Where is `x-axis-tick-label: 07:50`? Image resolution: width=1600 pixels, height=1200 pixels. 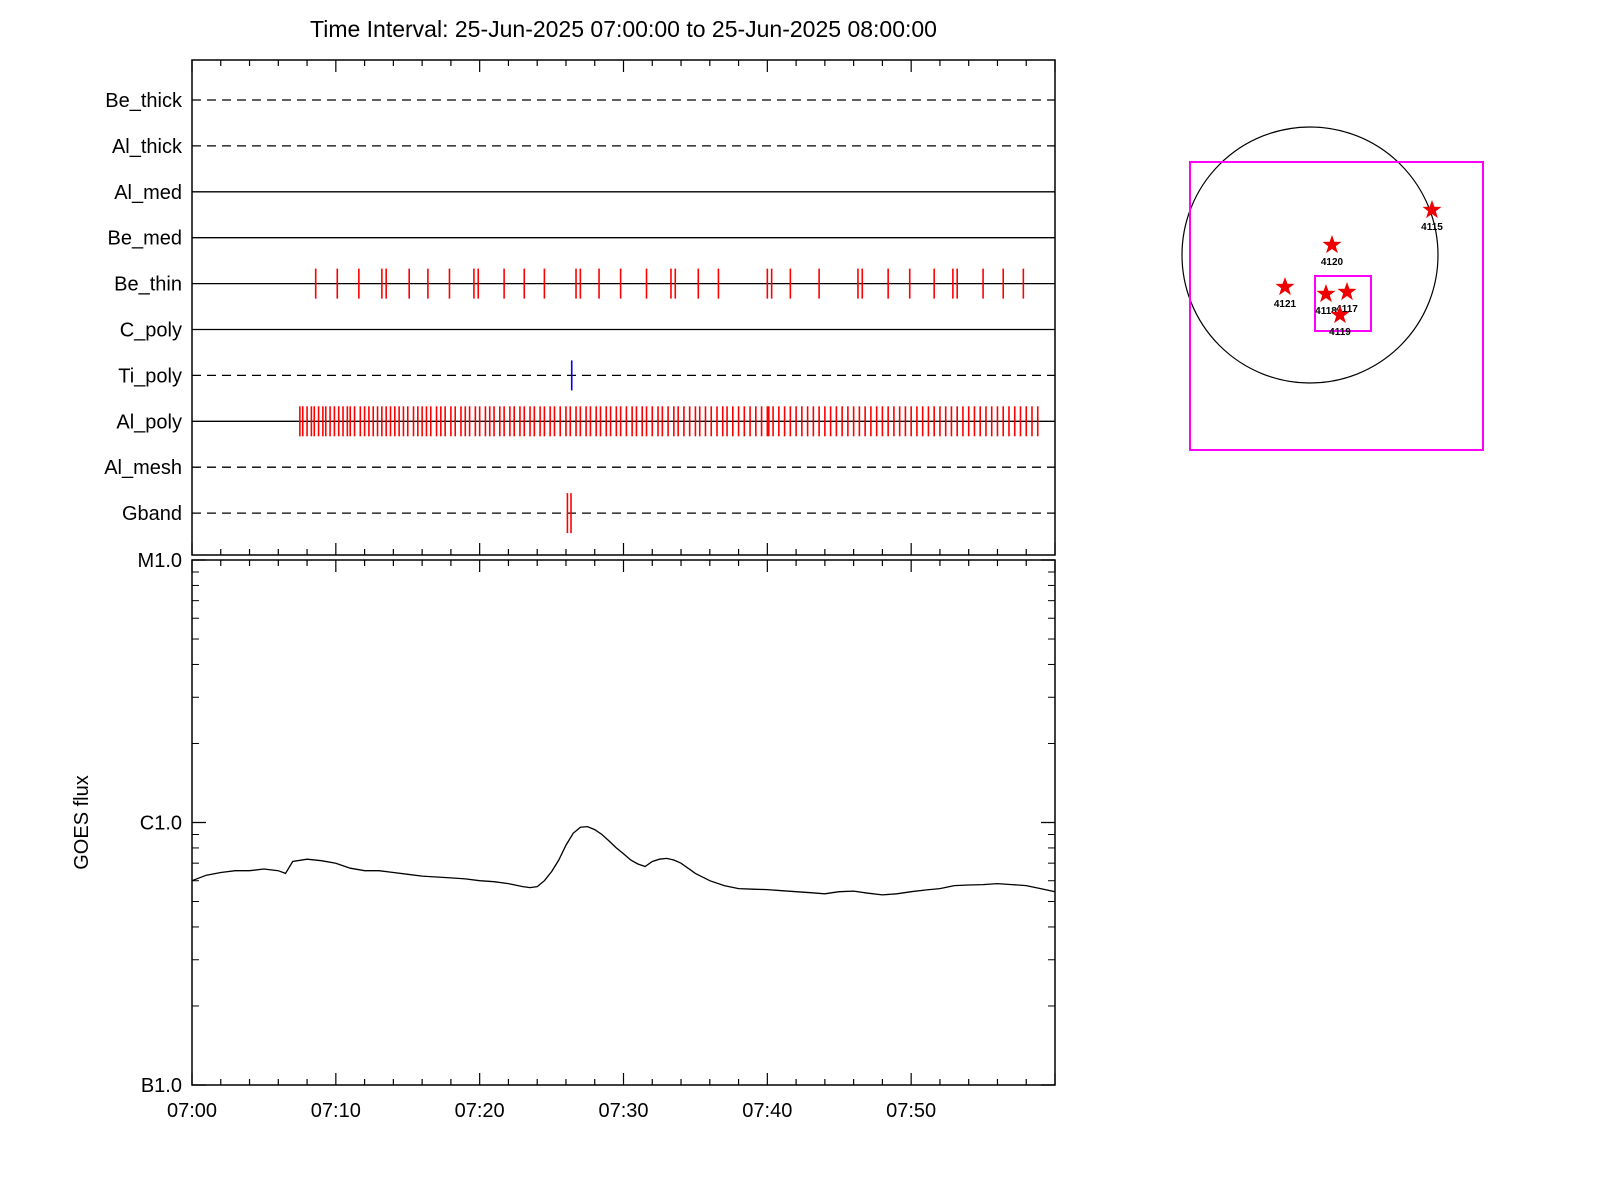 x-axis-tick-label: 07:50 is located at coordinates (911, 1111).